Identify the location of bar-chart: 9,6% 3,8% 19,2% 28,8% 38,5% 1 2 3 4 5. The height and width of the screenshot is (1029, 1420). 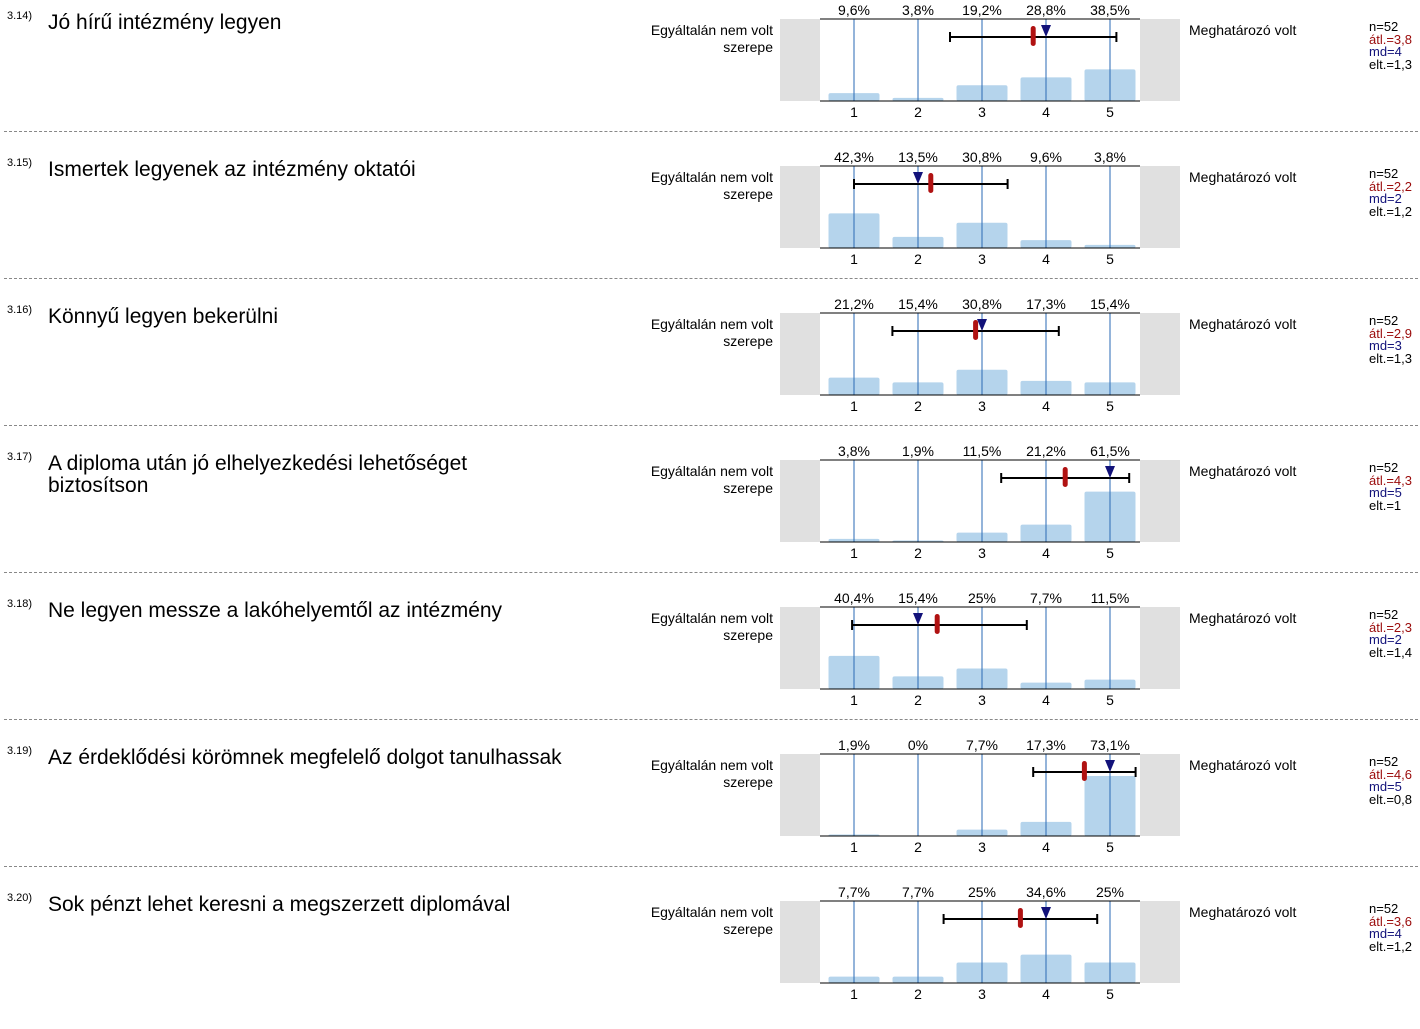
(980, 61).